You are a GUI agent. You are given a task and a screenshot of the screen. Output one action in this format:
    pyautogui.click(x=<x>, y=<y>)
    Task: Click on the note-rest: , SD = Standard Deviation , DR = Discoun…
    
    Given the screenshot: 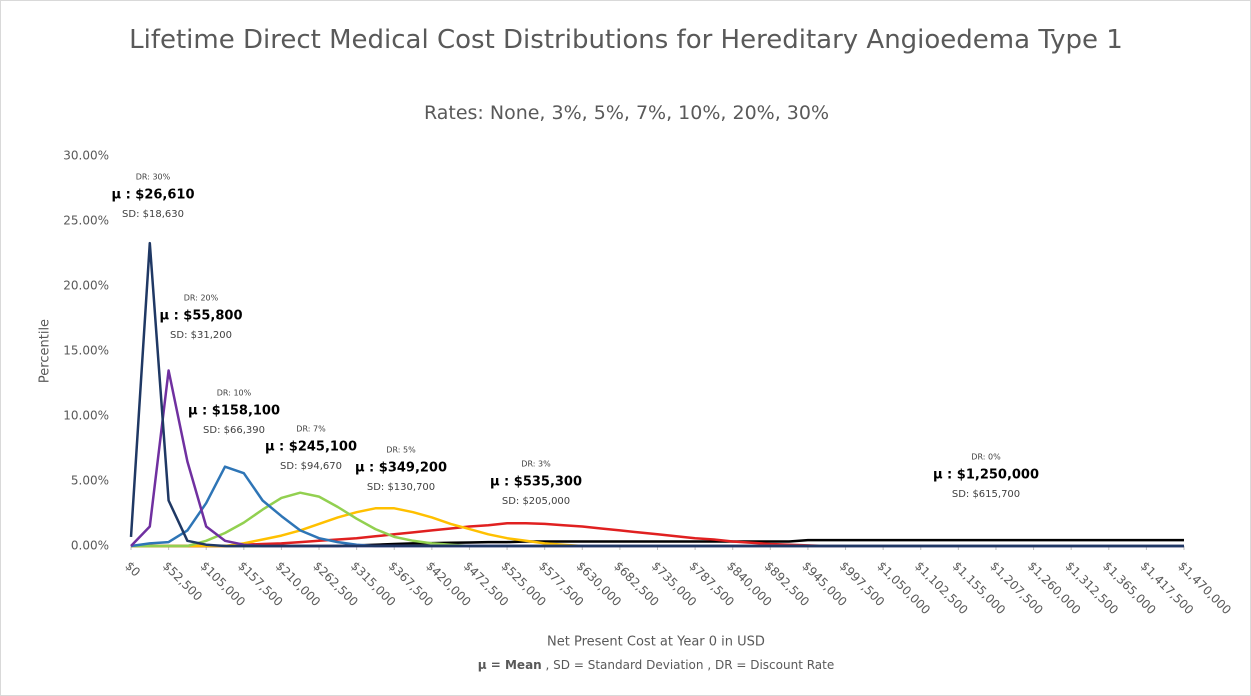 What is the action you would take?
    pyautogui.click(x=688, y=665)
    